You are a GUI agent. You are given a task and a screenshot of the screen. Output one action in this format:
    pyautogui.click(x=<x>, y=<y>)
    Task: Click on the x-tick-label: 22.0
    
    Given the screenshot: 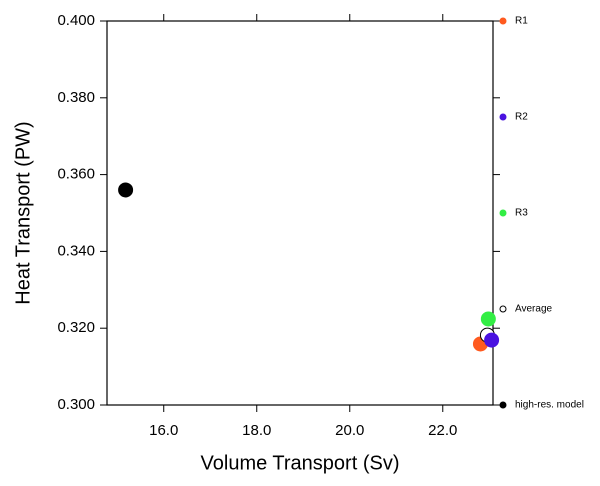 What is the action you would take?
    pyautogui.click(x=442, y=430)
    